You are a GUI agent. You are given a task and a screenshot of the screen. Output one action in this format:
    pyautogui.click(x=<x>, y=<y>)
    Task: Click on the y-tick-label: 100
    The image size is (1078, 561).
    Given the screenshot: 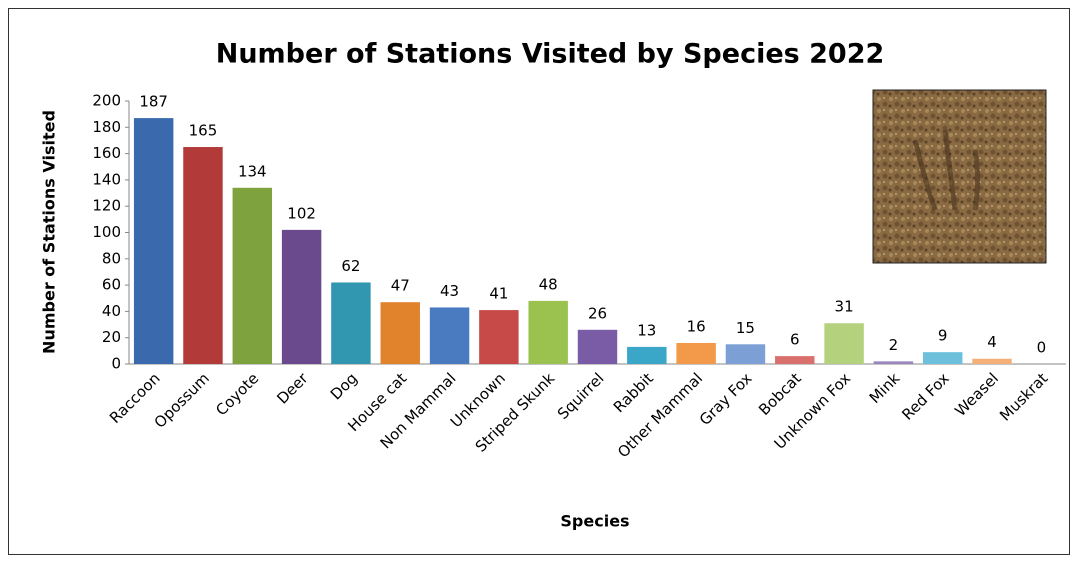 What is the action you would take?
    pyautogui.click(x=106, y=232)
    